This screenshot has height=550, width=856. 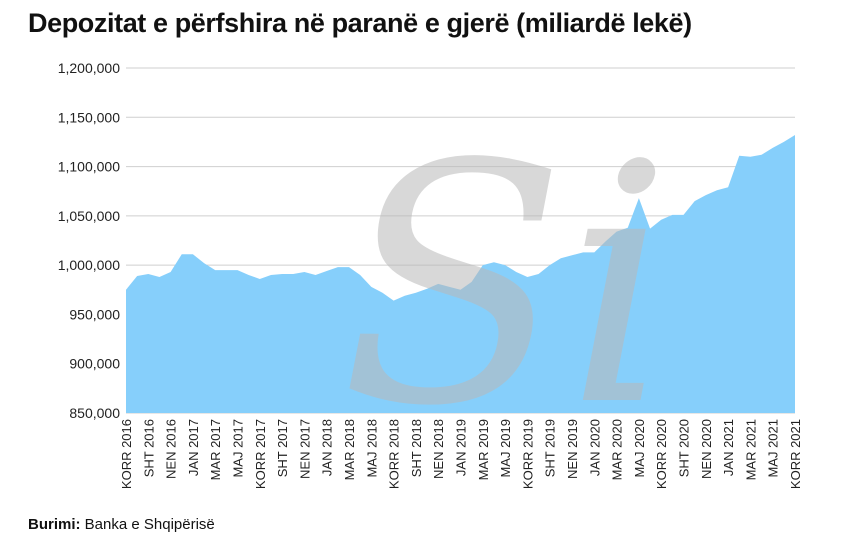 I want to click on x-tick-label: JAN 2019, so click(x=461, y=447).